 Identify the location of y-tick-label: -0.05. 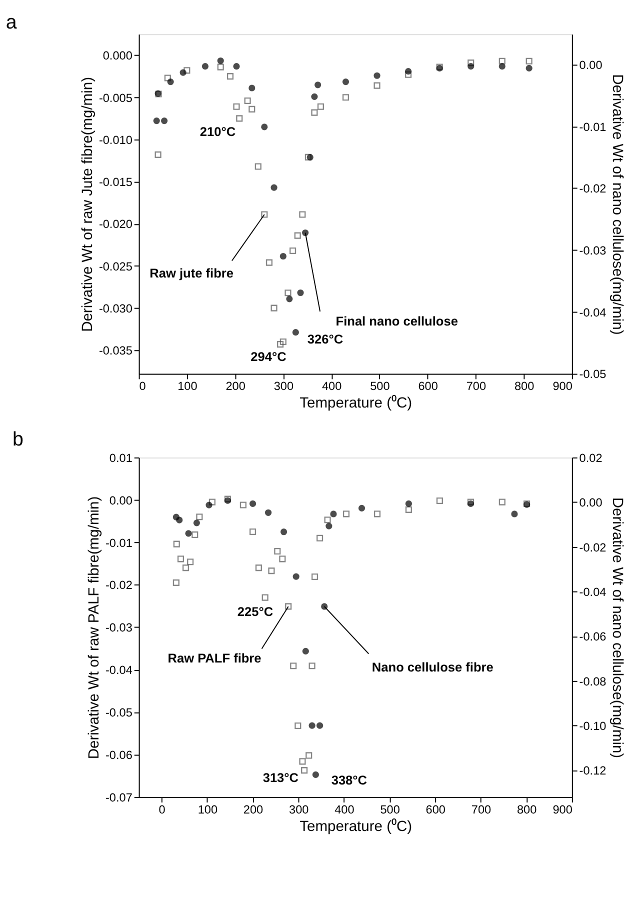
(119, 713).